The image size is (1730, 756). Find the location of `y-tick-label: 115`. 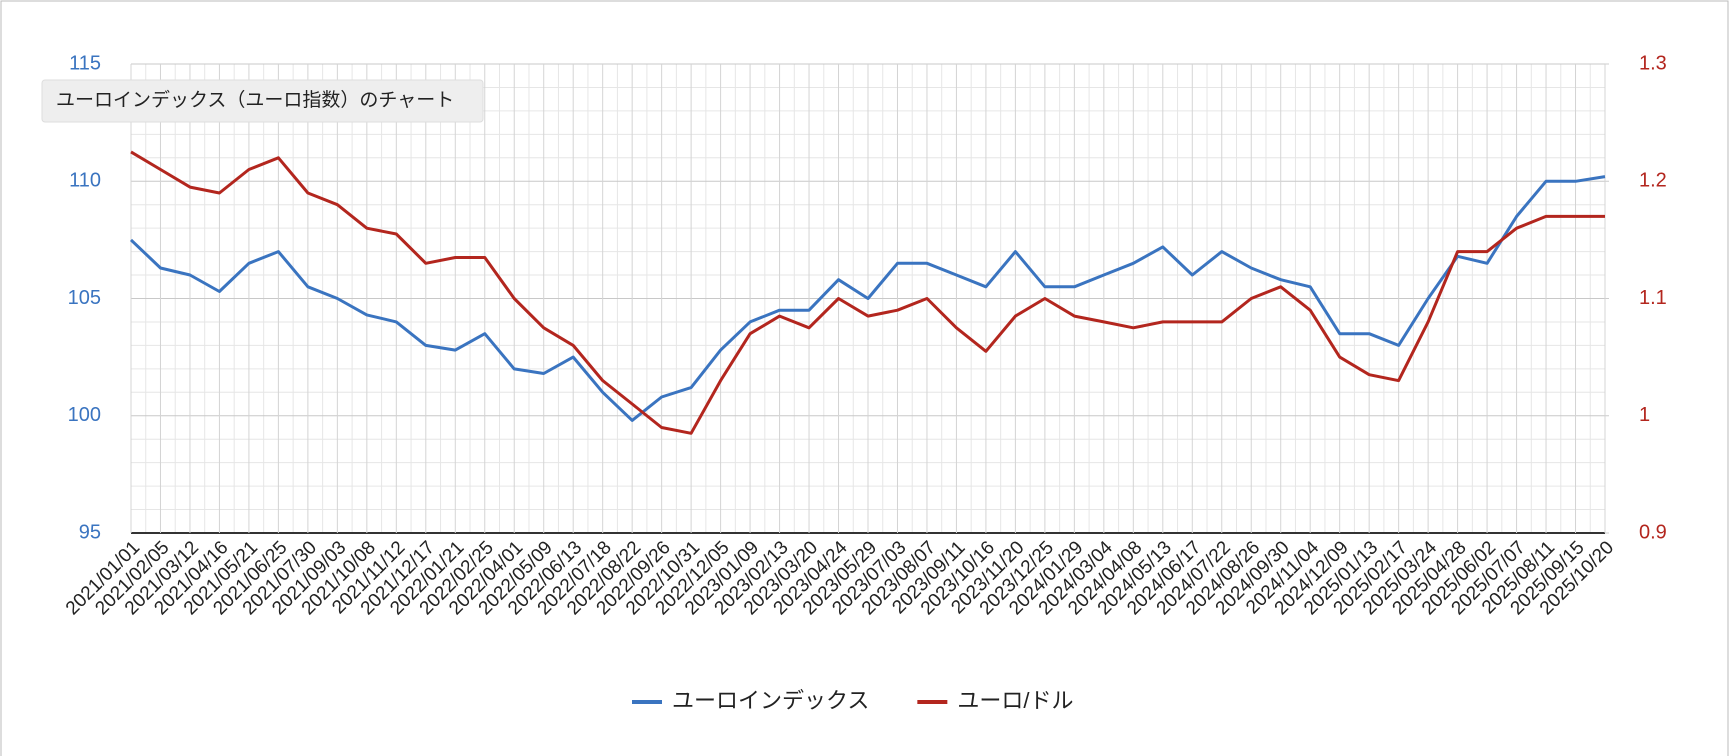

y-tick-label: 115 is located at coordinates (85, 63).